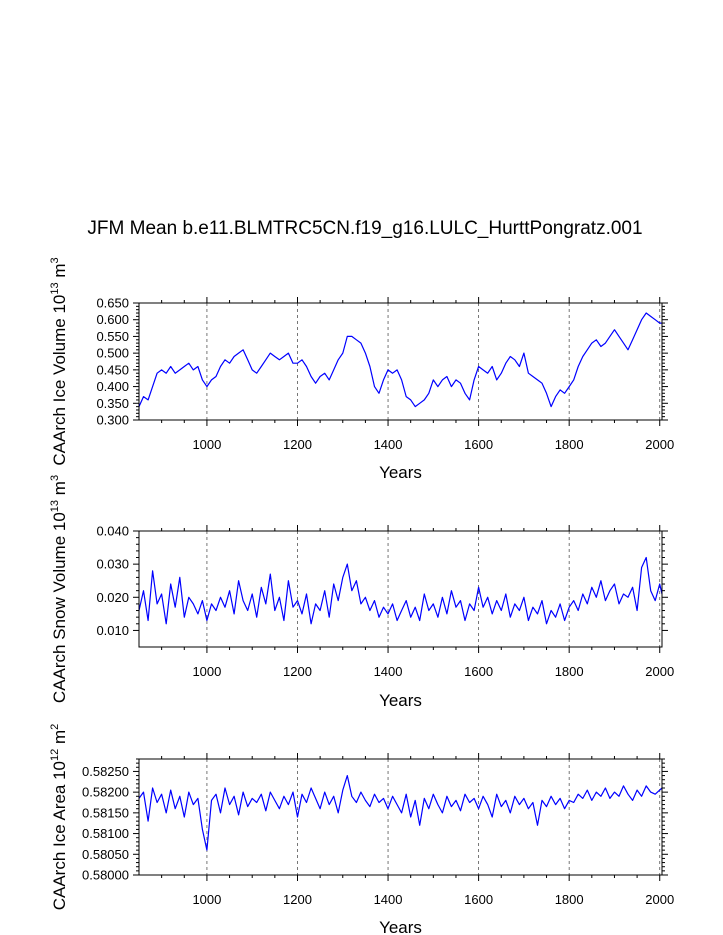  Describe the element at coordinates (112, 420) in the screenshot. I see `y-tick-label: 0.300` at that location.